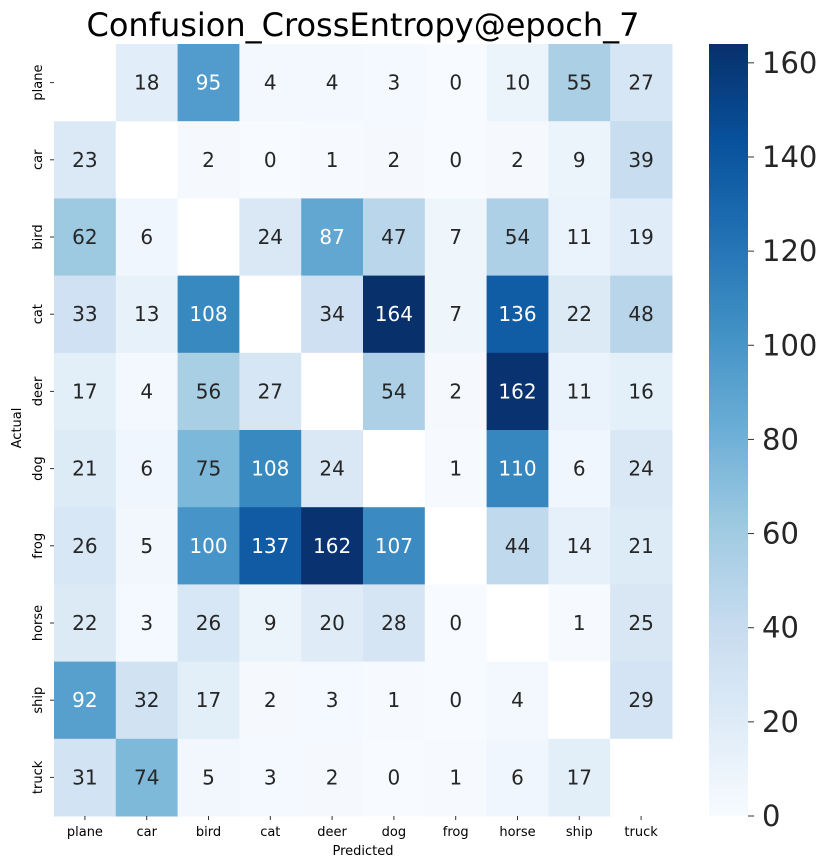  What do you see at coordinates (780, 628) in the screenshot?
I see `colorbar-tick-label: 40` at bounding box center [780, 628].